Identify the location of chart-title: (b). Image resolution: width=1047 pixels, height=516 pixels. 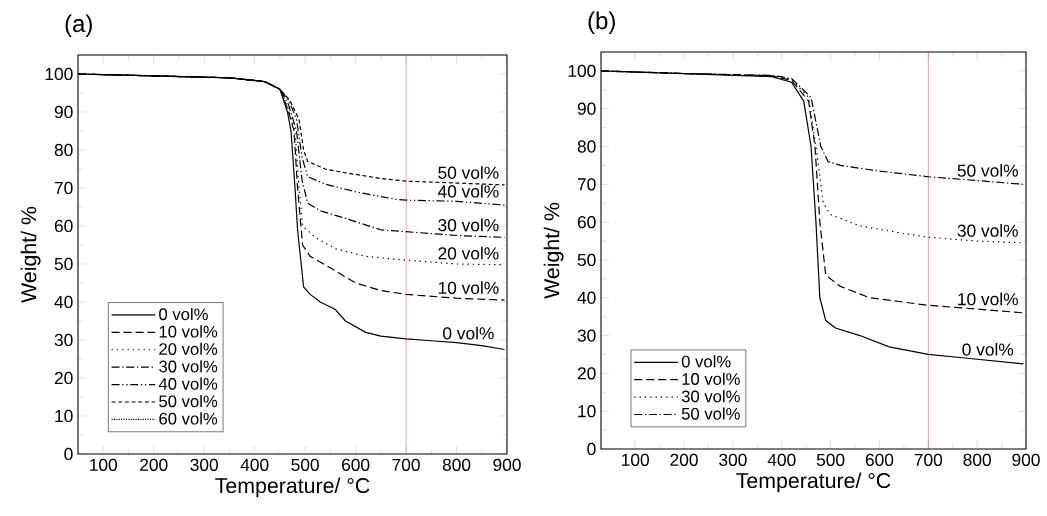
(601, 22).